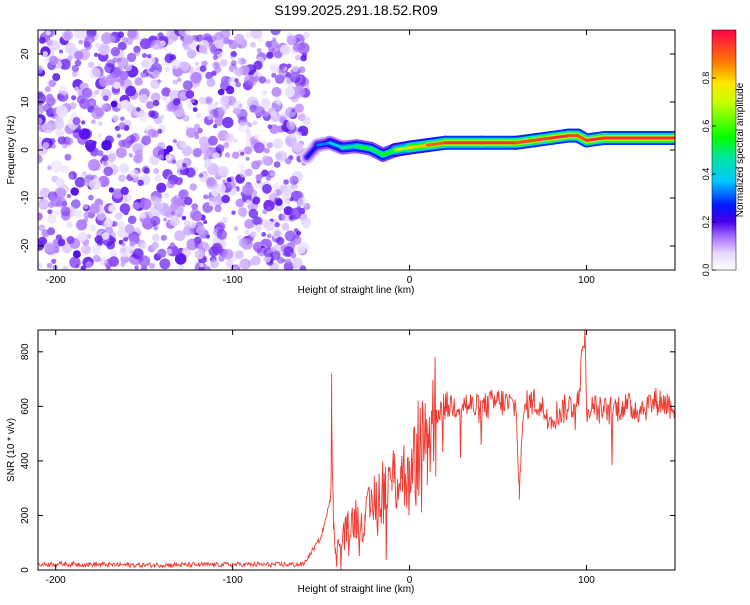 The width and height of the screenshot is (750, 605). Describe the element at coordinates (410, 580) in the screenshot. I see `x-tick-label: 0` at that location.